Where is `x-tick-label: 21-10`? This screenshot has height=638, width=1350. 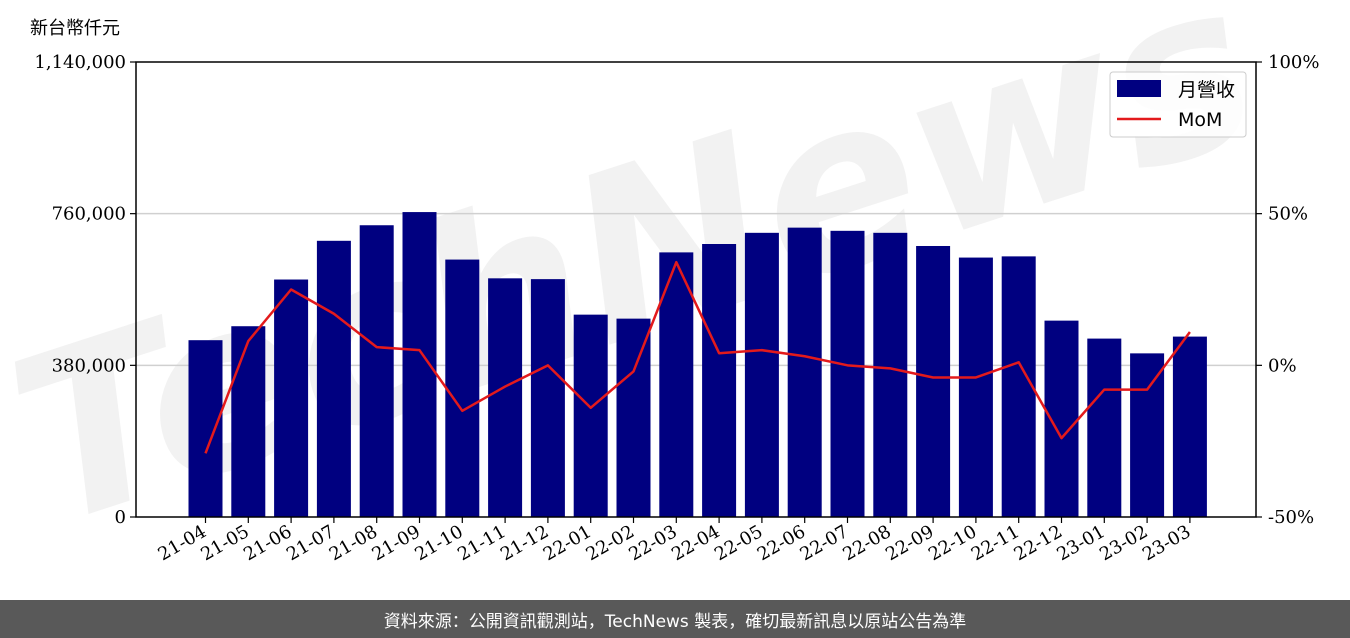 x-tick-label: 21-10 is located at coordinates (438, 543).